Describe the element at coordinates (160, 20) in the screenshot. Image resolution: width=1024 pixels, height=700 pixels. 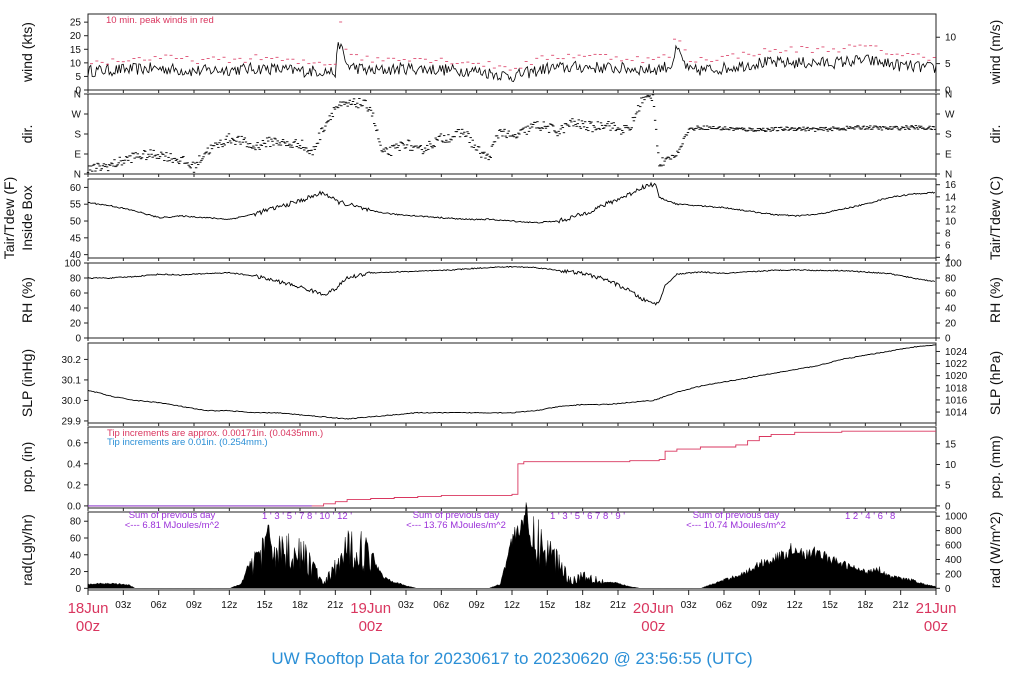
I see `wind-peak-note: 10 min. peak winds in red` at that location.